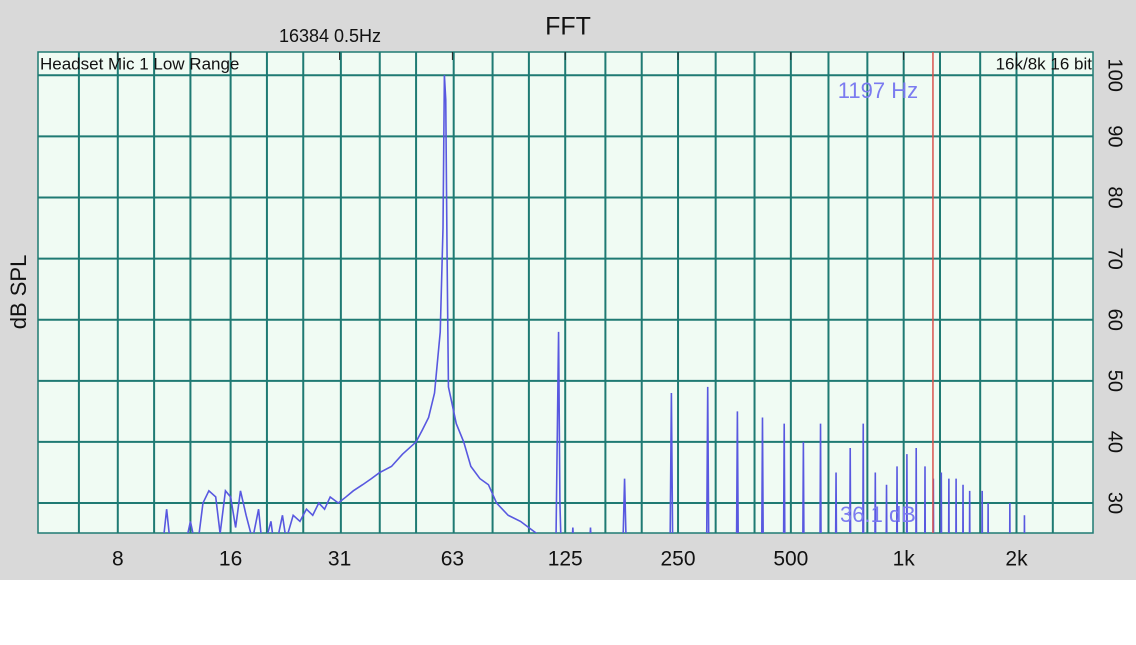 The image size is (1136, 645). I want to click on y-tick-label: 60, so click(1115, 320).